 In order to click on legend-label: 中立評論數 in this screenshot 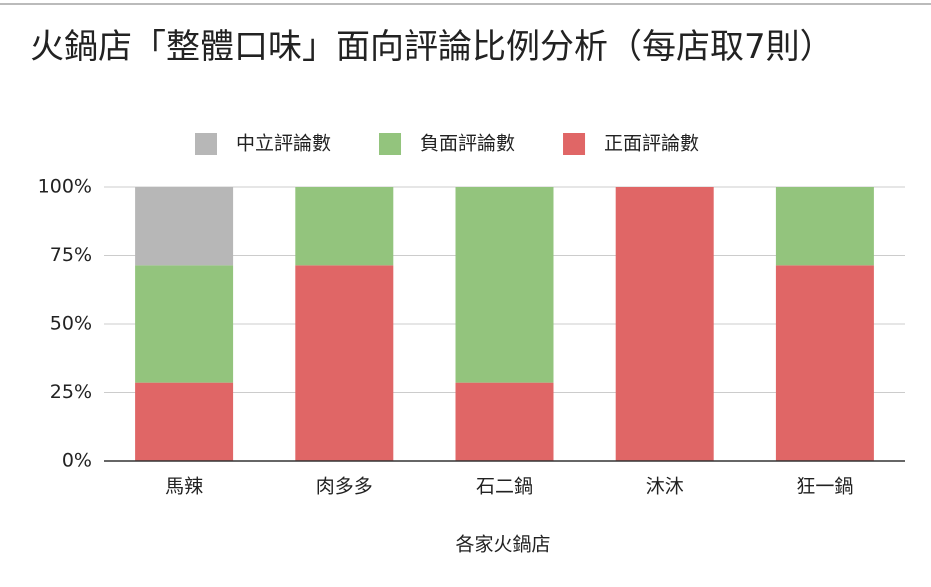, I will do `click(283, 144)`.